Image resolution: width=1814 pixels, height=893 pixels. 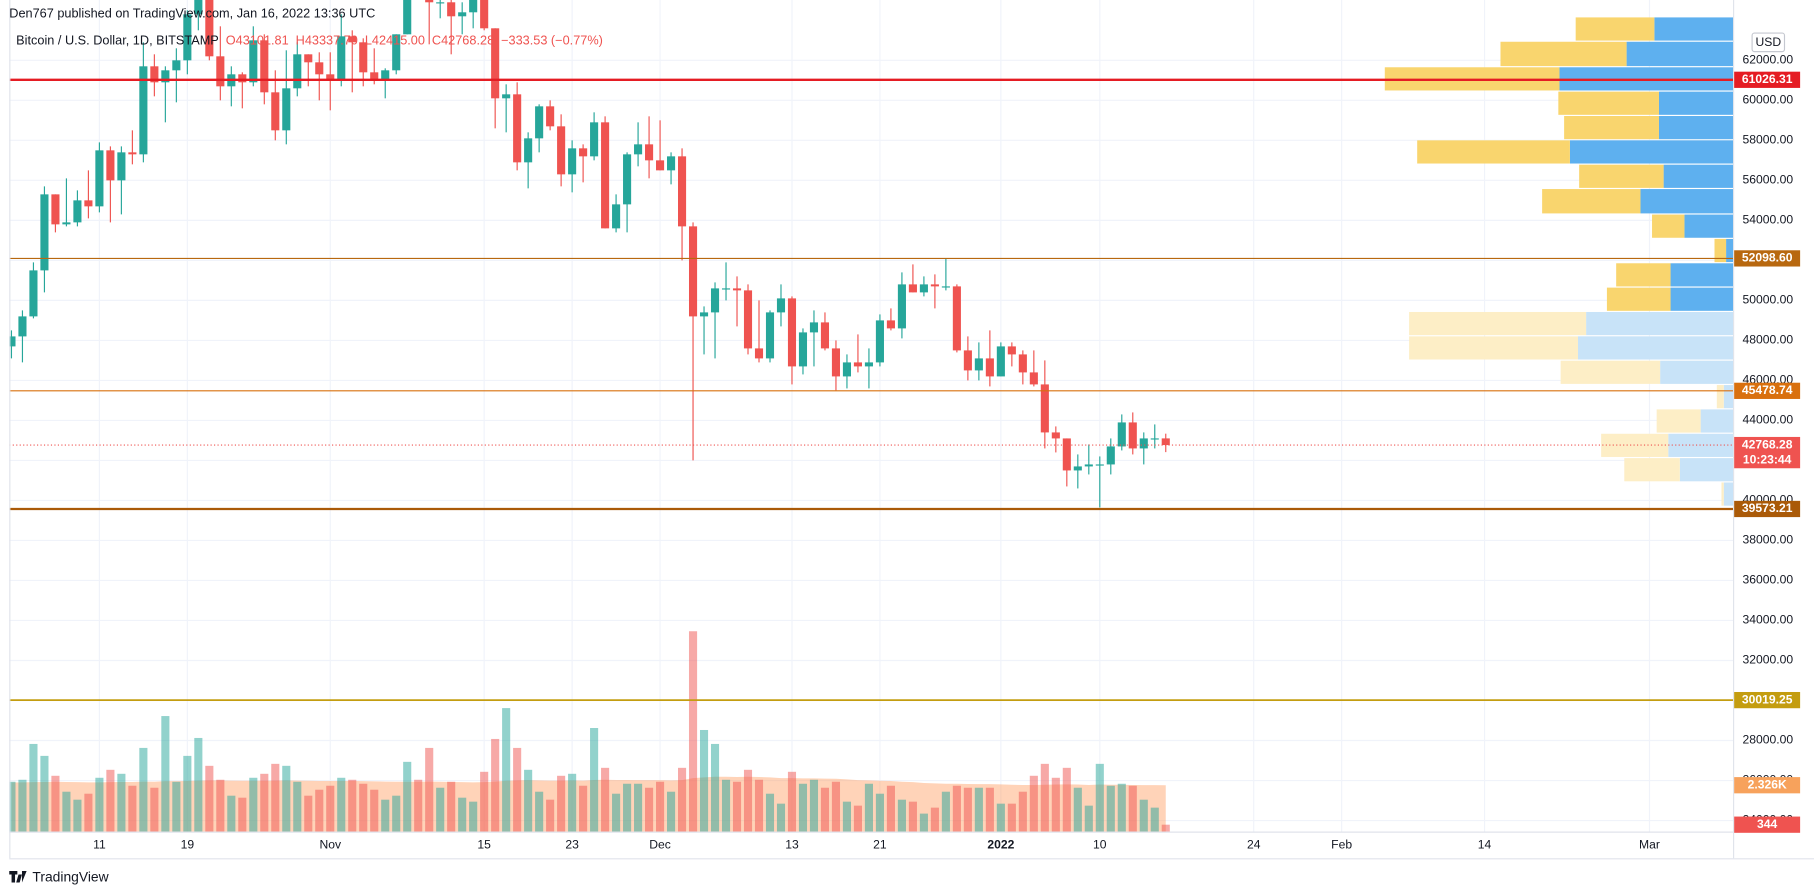 What do you see at coordinates (1768, 220) in the screenshot?
I see `y-tick-label: 54000.00` at bounding box center [1768, 220].